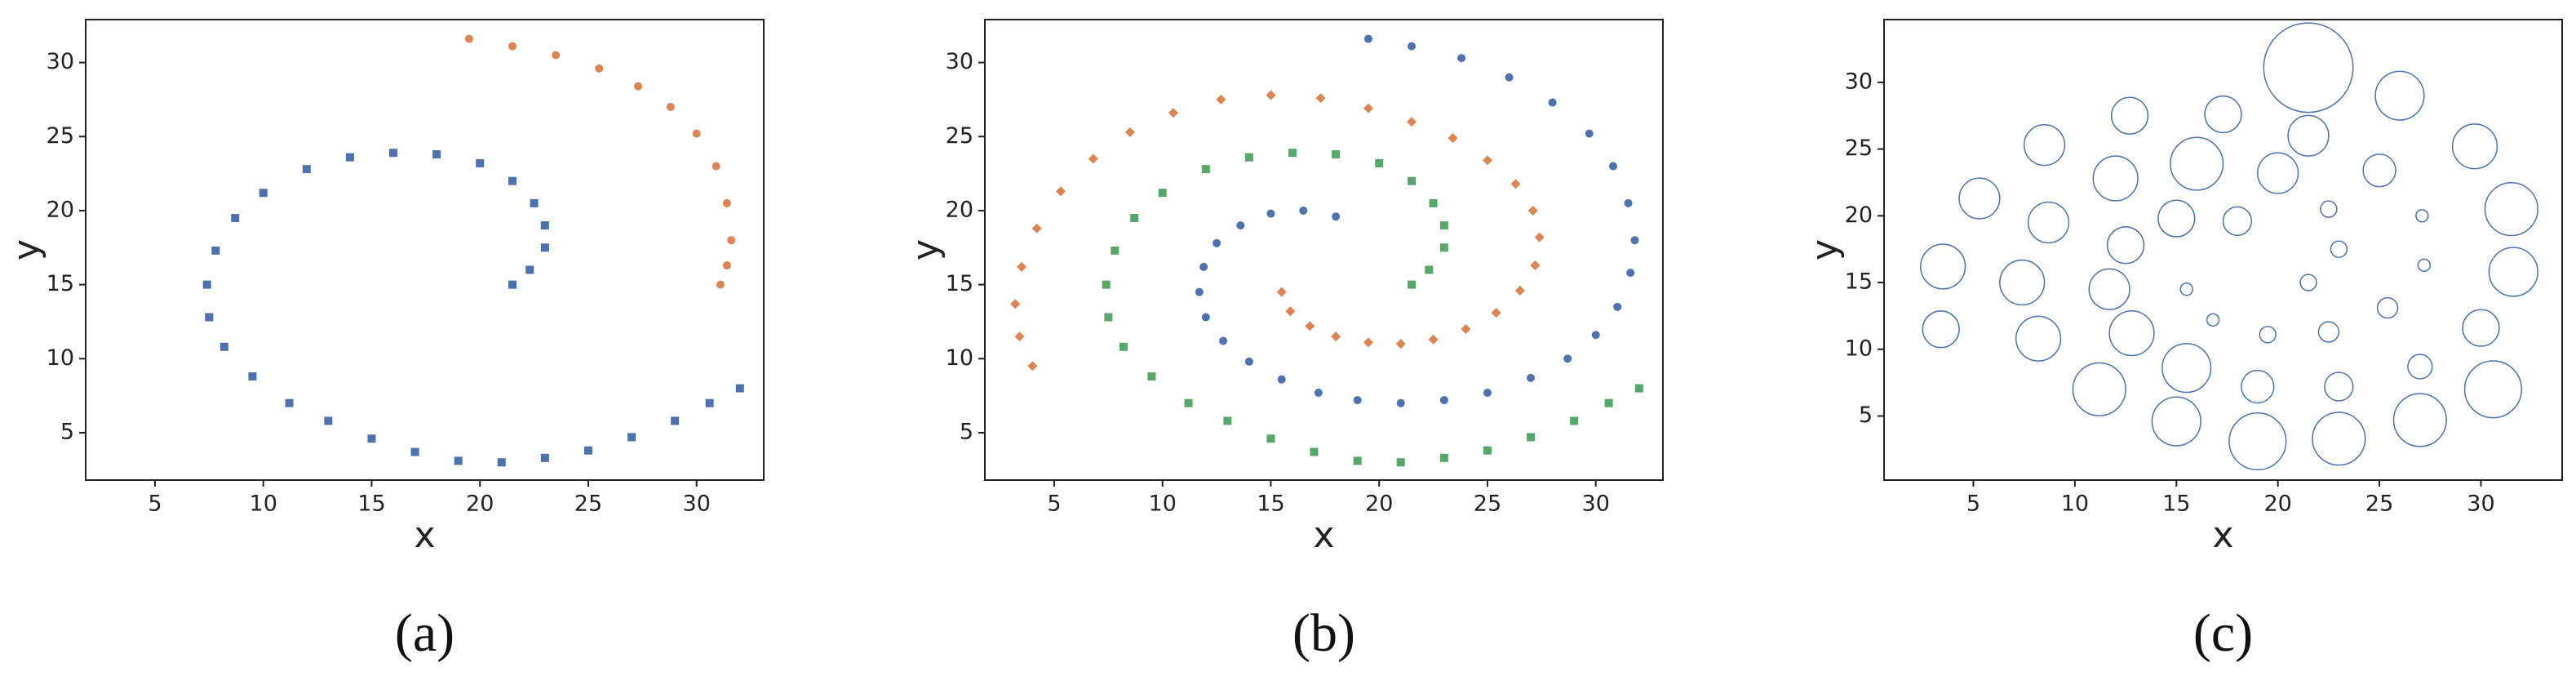  Describe the element at coordinates (26, 249) in the screenshot. I see `y-axis-label: y` at that location.